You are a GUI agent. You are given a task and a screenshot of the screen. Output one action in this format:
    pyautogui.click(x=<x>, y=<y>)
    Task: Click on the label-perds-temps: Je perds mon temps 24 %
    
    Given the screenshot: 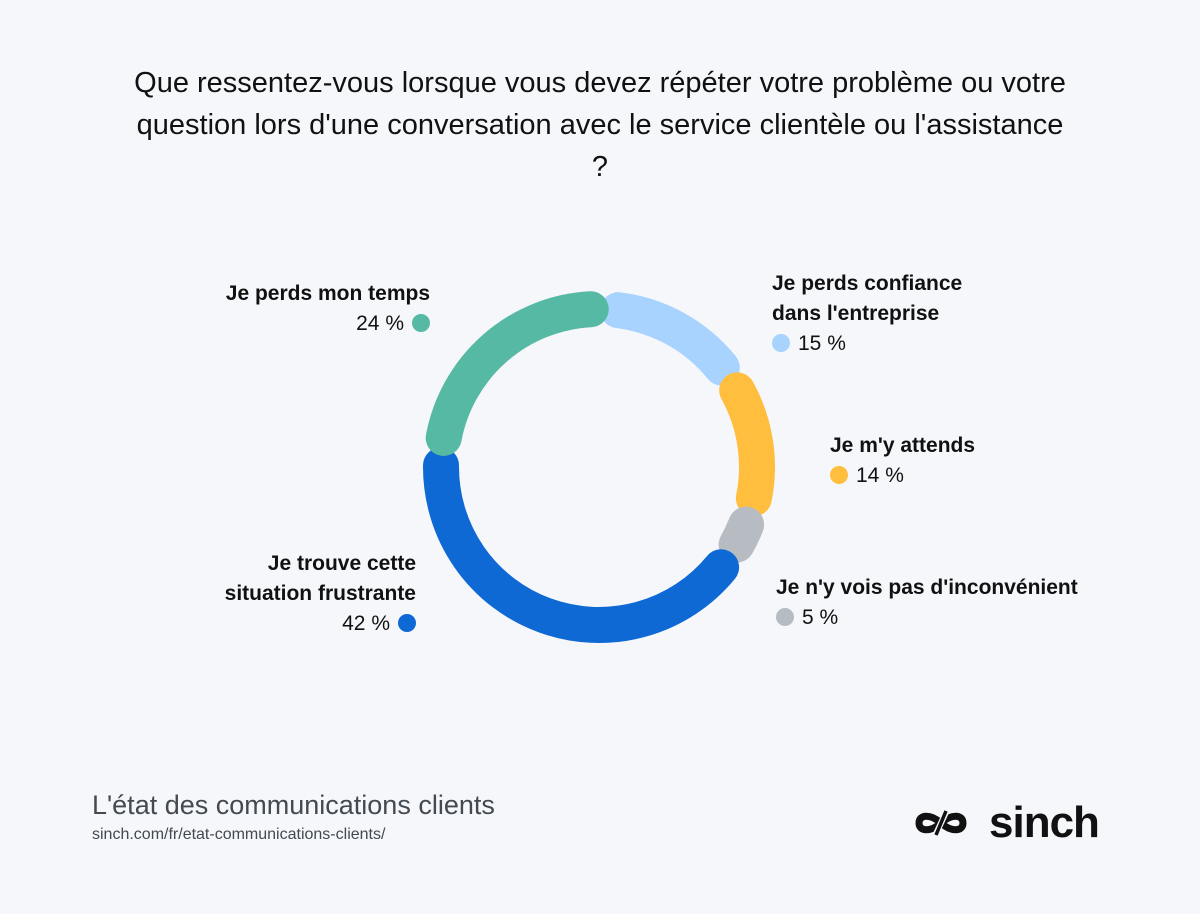 What is the action you would take?
    pyautogui.click(x=328, y=309)
    